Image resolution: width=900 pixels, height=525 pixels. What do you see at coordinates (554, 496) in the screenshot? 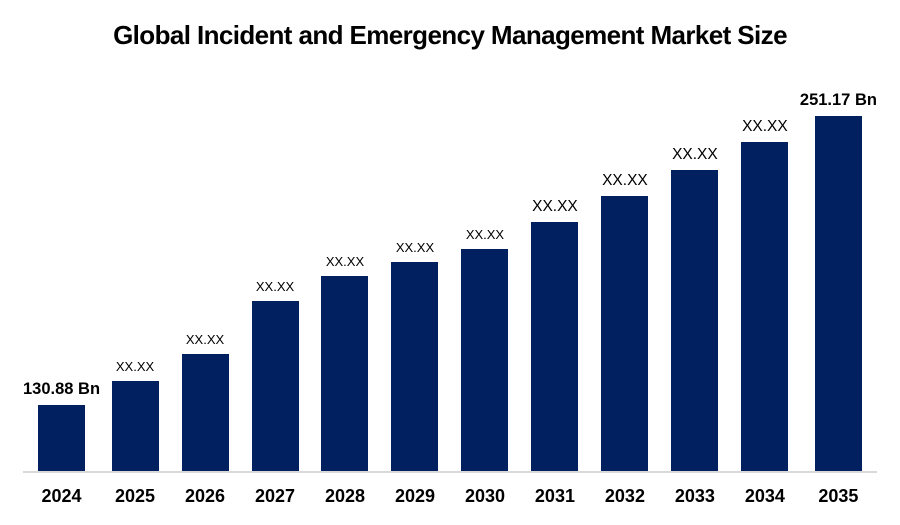
I see `x-tick-2031: 2031` at bounding box center [554, 496].